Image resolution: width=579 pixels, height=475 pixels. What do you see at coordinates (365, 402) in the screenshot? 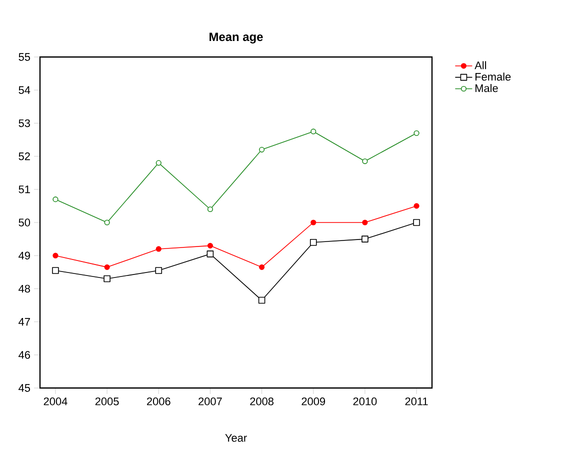
I see `x-tick-label: 2010` at bounding box center [365, 402].